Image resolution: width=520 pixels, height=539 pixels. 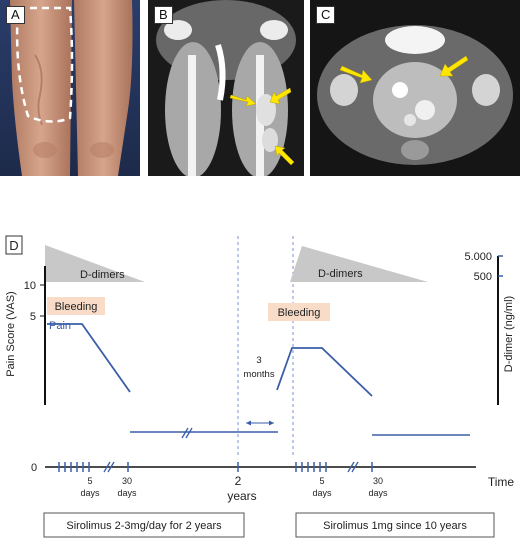 I want to click on x-axis-label-time: Time, so click(x=501, y=482).